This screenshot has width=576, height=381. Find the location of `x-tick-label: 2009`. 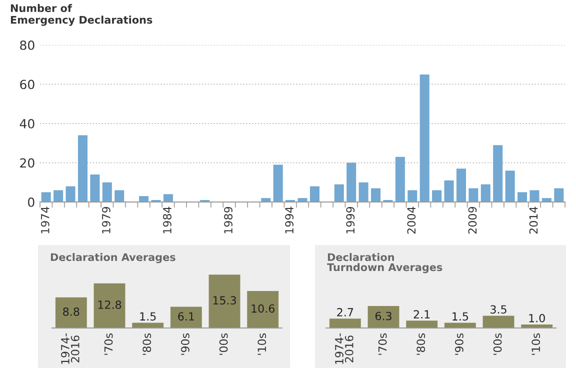

x-tick-label: 2009 is located at coordinates (472, 220).